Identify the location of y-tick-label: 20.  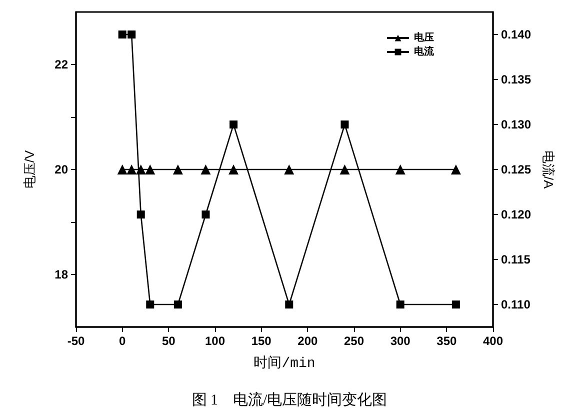
(61, 169).